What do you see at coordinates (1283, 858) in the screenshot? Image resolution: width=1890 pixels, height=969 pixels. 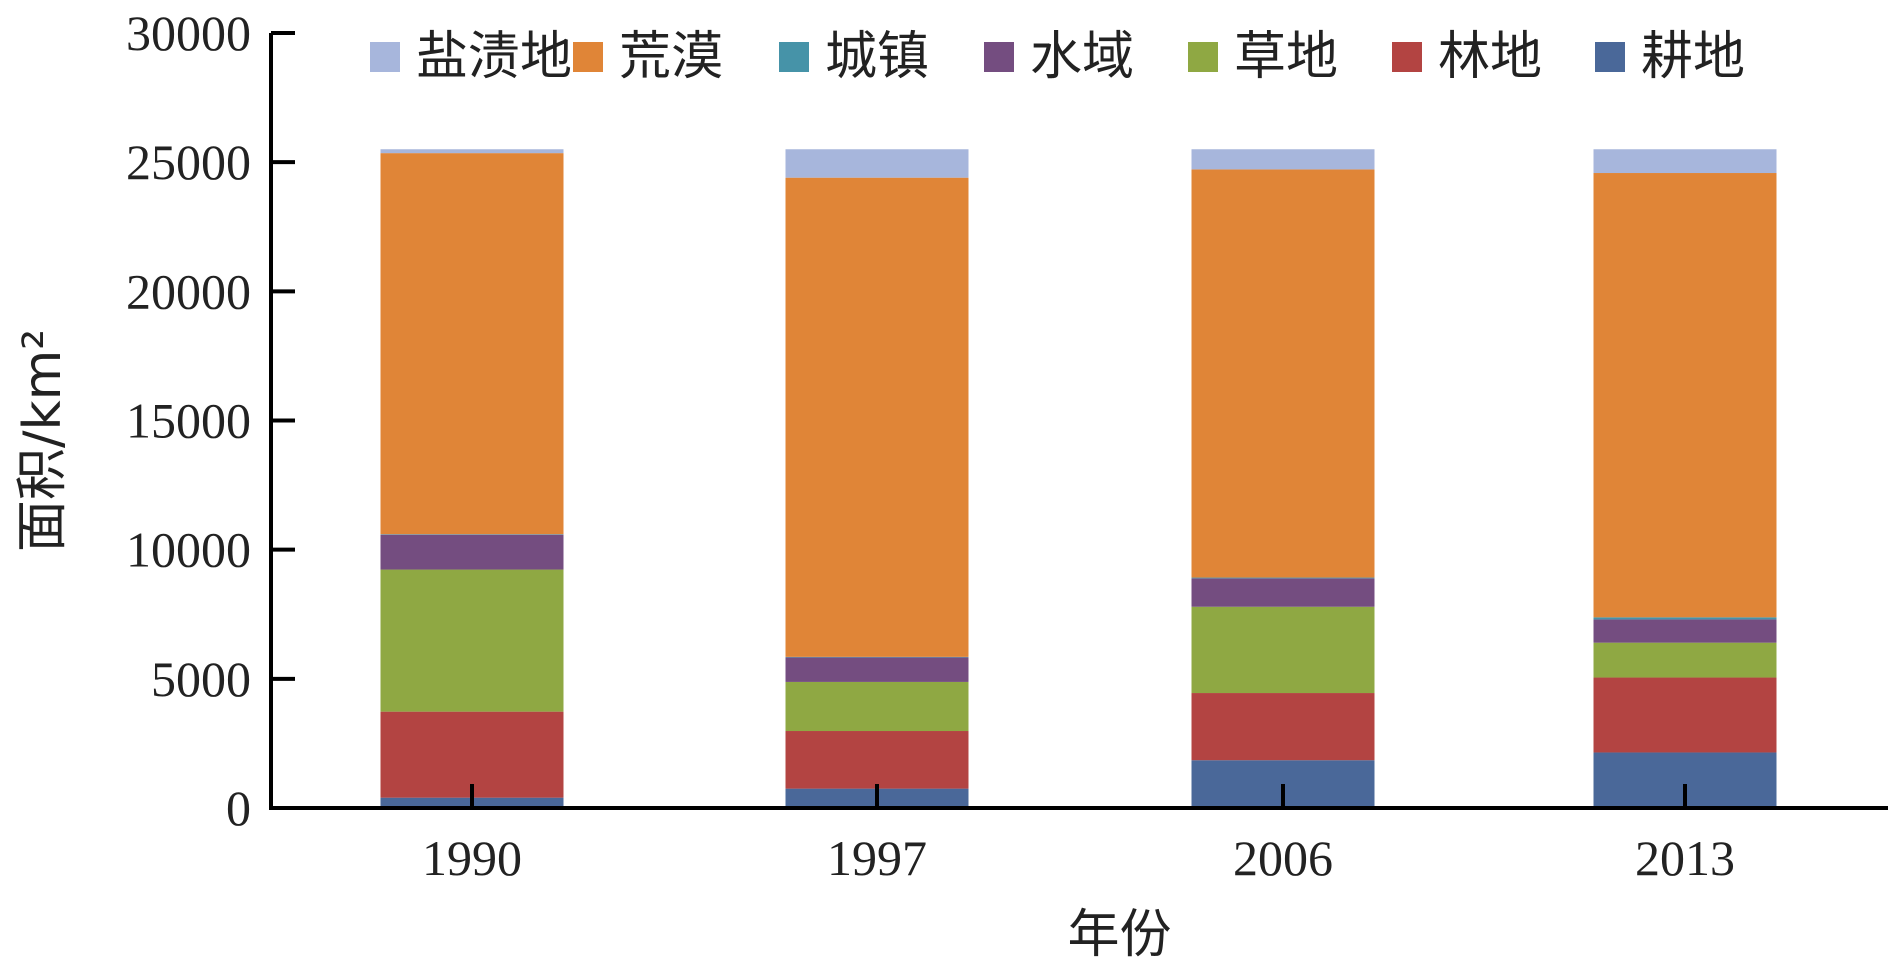 I see `x-tick-label: 2006` at bounding box center [1283, 858].